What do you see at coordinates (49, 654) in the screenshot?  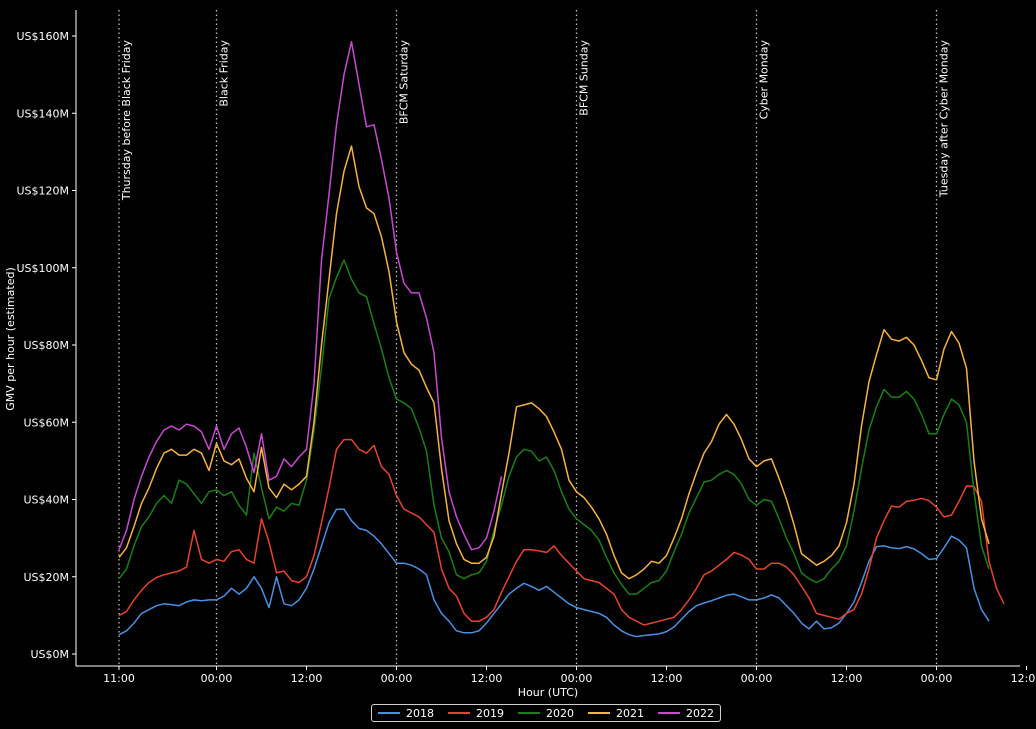 I see `y-tick-label: US$0M` at bounding box center [49, 654].